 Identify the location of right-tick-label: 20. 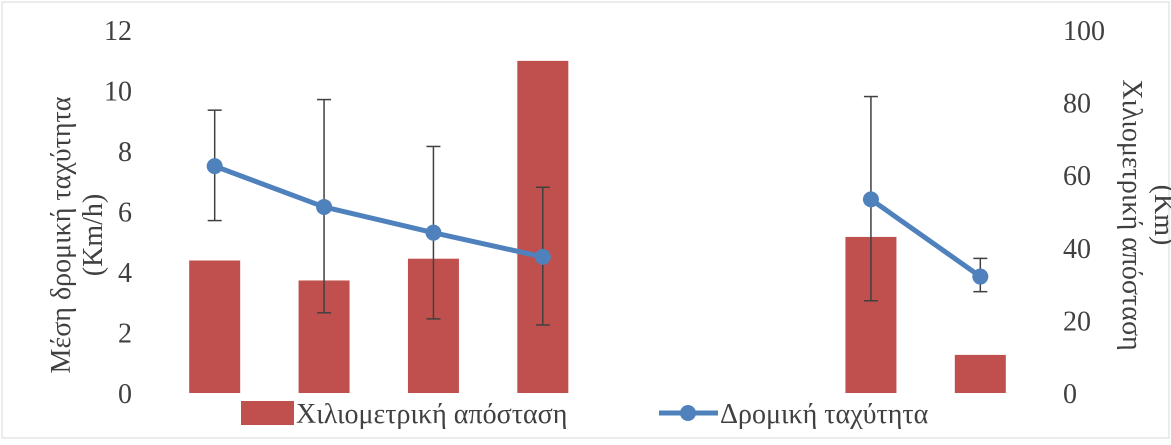
(1077, 321).